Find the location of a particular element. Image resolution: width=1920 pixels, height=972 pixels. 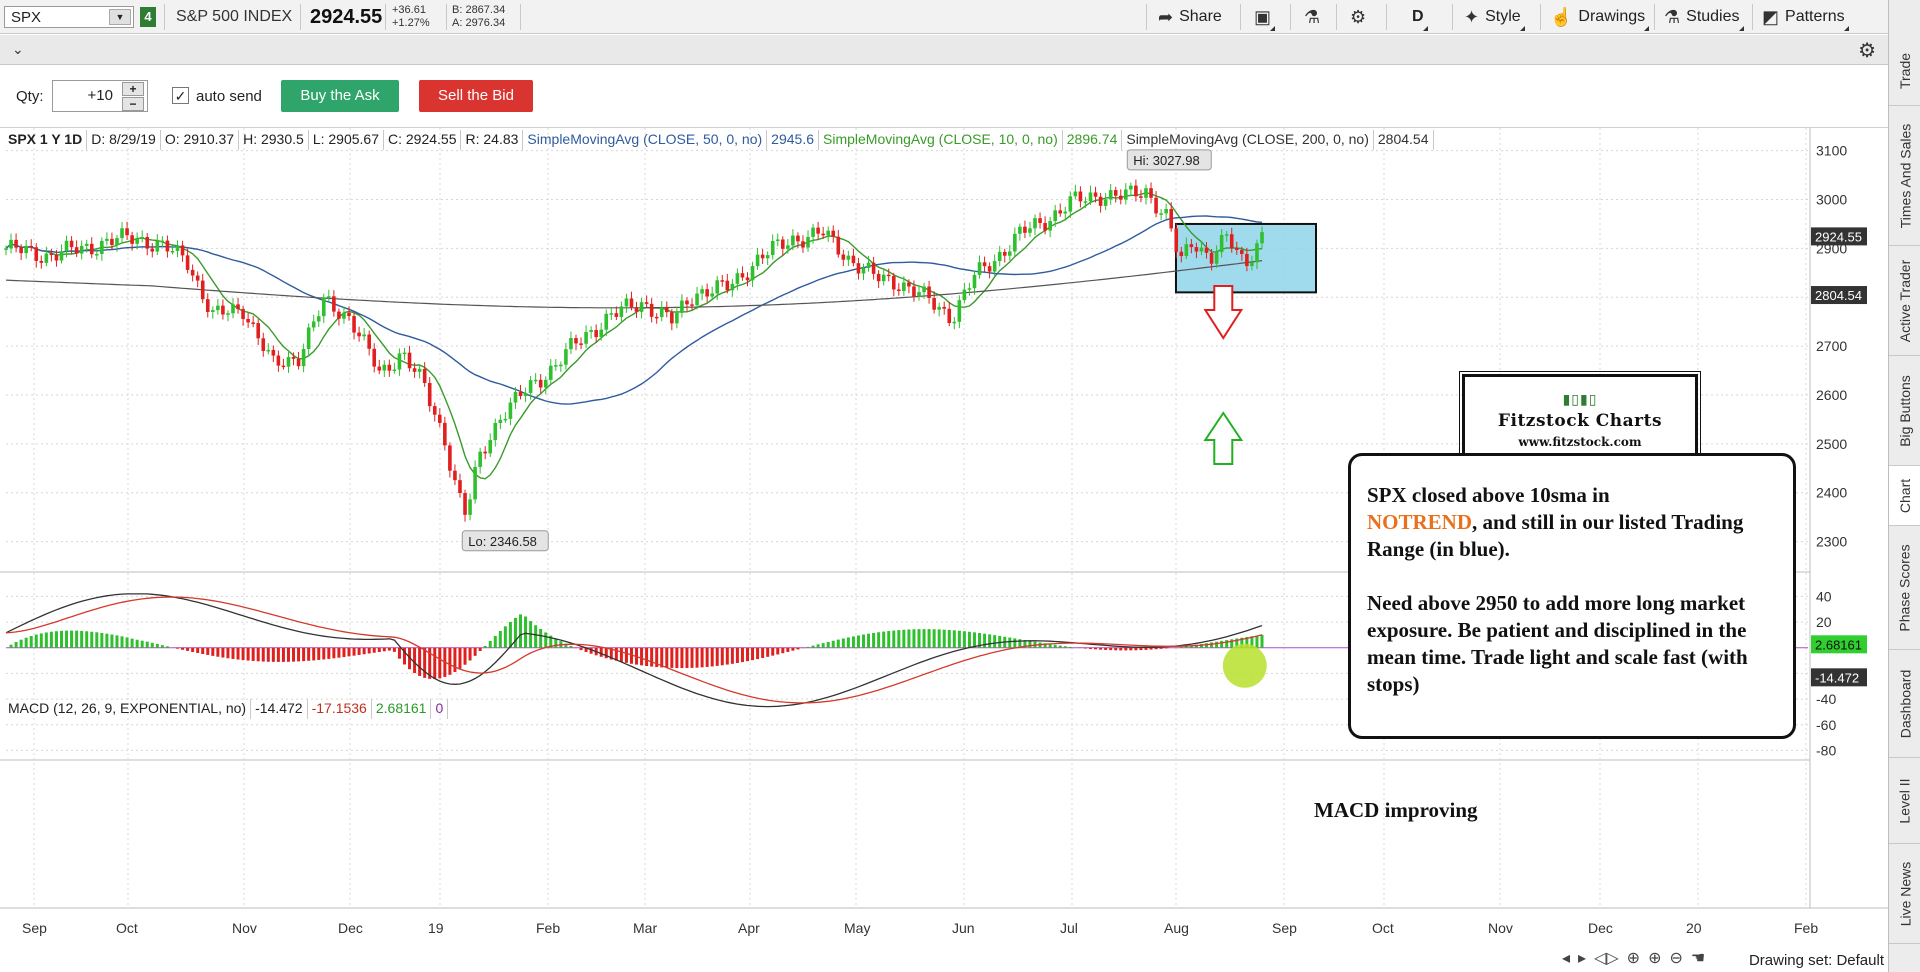

pan-hand-icon: ☚ is located at coordinates (1698, 958).